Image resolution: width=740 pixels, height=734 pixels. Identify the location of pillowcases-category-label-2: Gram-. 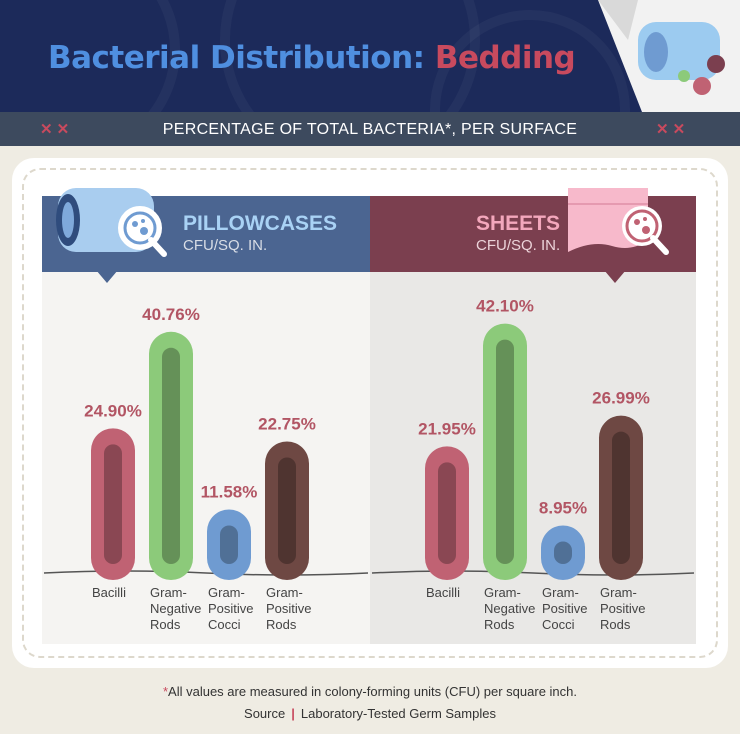
(226, 592).